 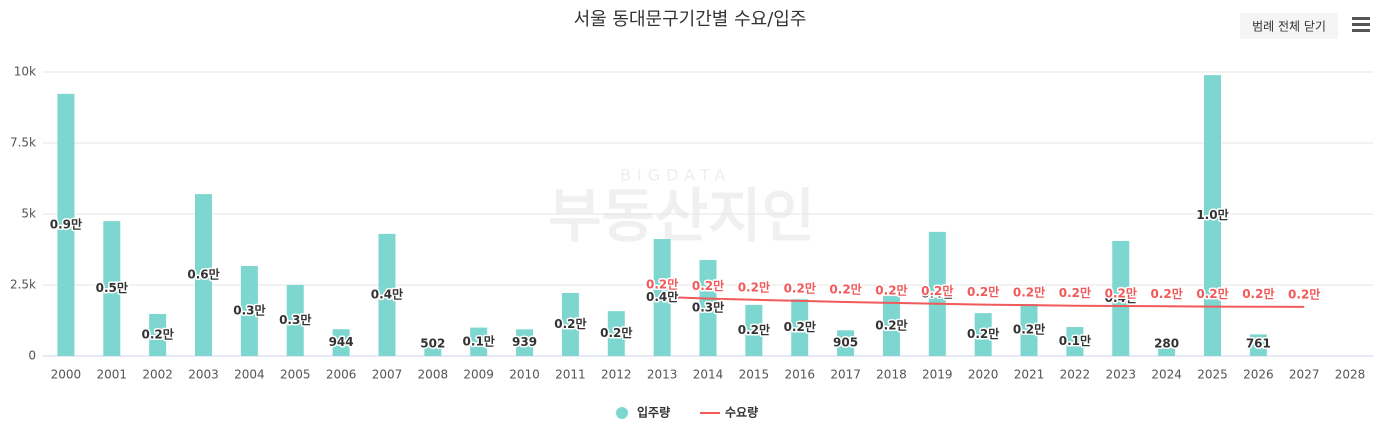 I want to click on x-tick-label: 2012, so click(x=616, y=375).